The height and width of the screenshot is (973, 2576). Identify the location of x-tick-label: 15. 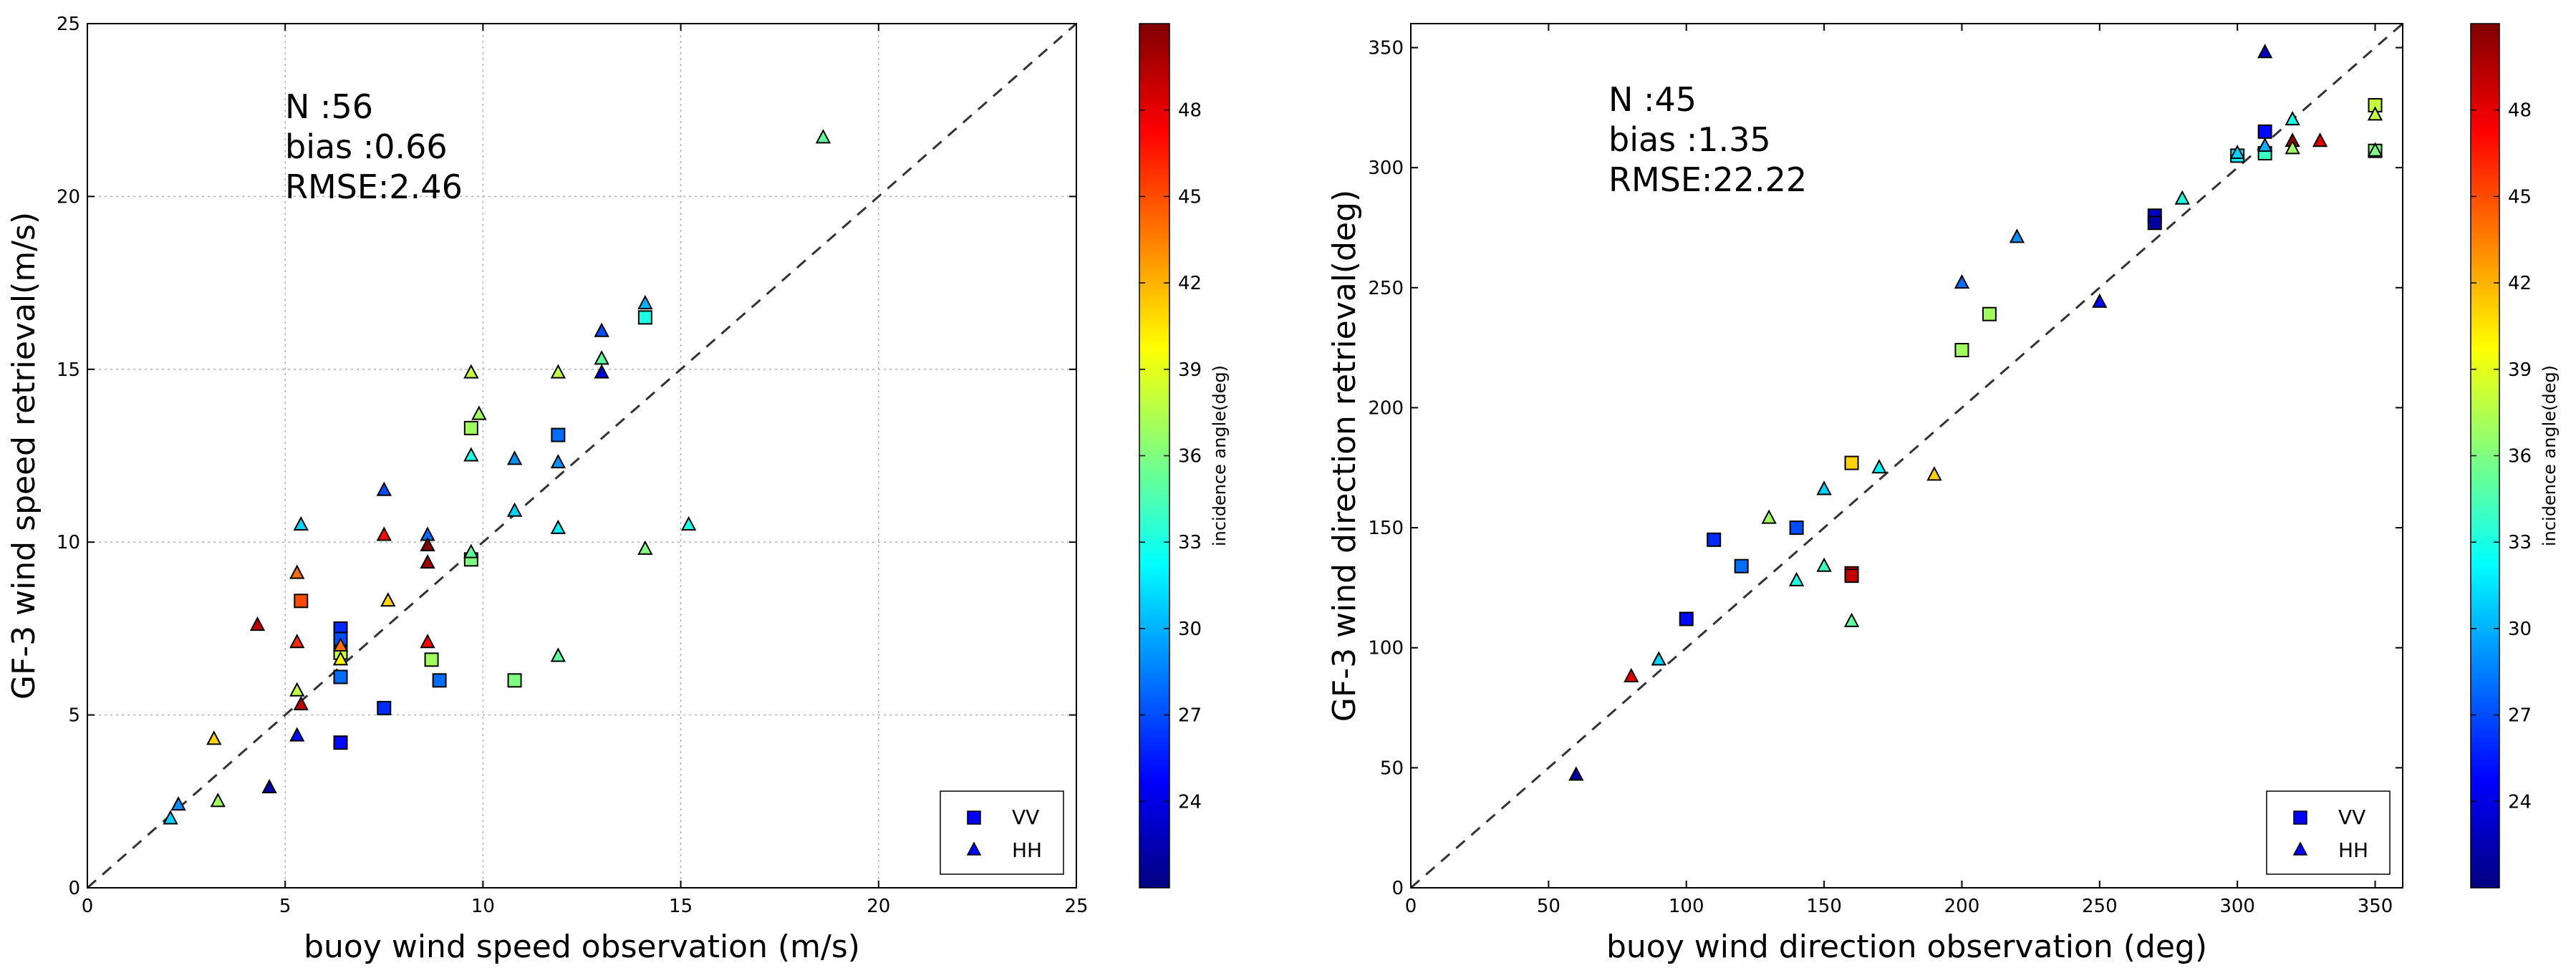
(681, 907).